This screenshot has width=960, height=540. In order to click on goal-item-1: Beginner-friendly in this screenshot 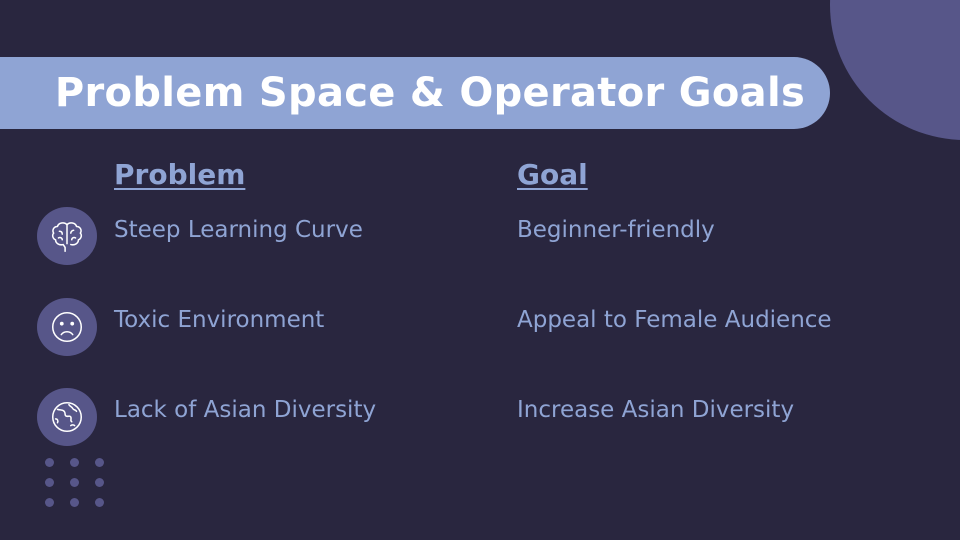, I will do `click(616, 230)`.